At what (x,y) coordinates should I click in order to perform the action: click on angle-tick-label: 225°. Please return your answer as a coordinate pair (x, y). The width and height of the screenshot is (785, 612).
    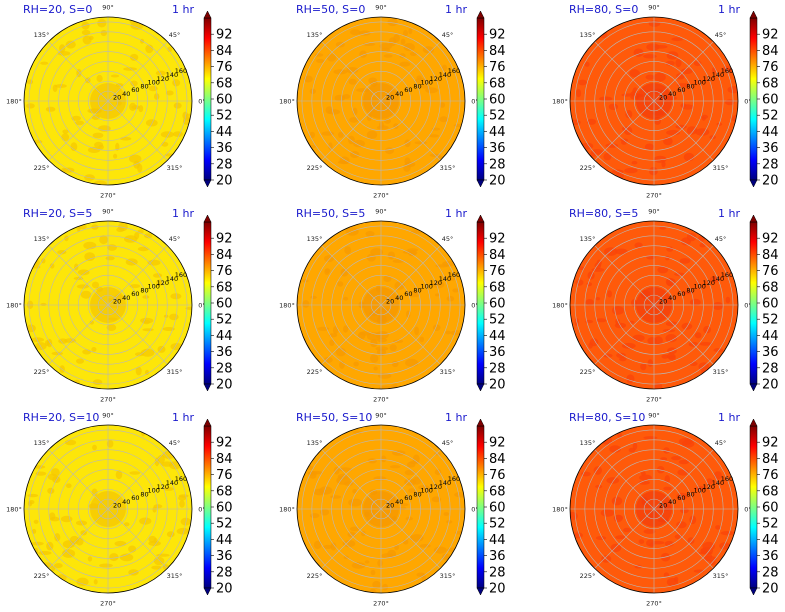
    Looking at the image, I should click on (42, 576).